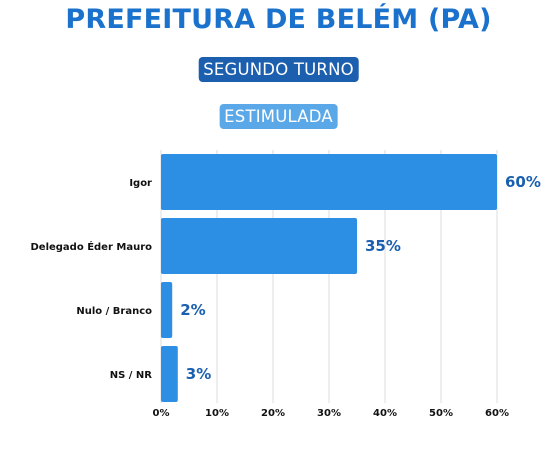 The width and height of the screenshot is (557, 450). What do you see at coordinates (329, 413) in the screenshot?
I see `x-tick-label: 30%` at bounding box center [329, 413].